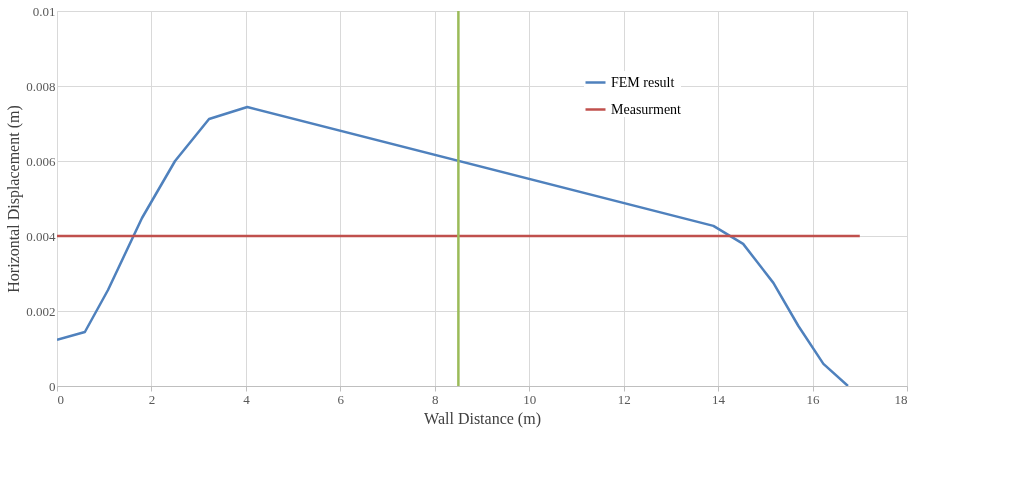 The height and width of the screenshot is (484, 1016). Describe the element at coordinates (52, 386) in the screenshot. I see `y-tick-label: 0` at that location.